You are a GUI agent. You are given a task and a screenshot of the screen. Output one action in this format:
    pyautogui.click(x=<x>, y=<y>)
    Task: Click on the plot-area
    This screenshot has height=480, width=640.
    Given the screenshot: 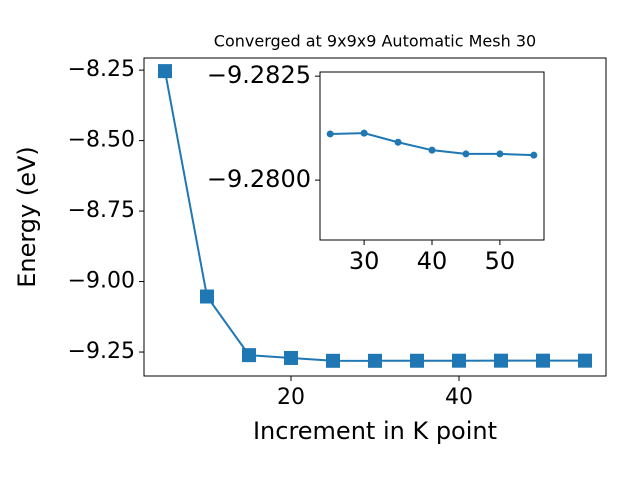 What is the action you would take?
    pyautogui.click(x=432, y=156)
    